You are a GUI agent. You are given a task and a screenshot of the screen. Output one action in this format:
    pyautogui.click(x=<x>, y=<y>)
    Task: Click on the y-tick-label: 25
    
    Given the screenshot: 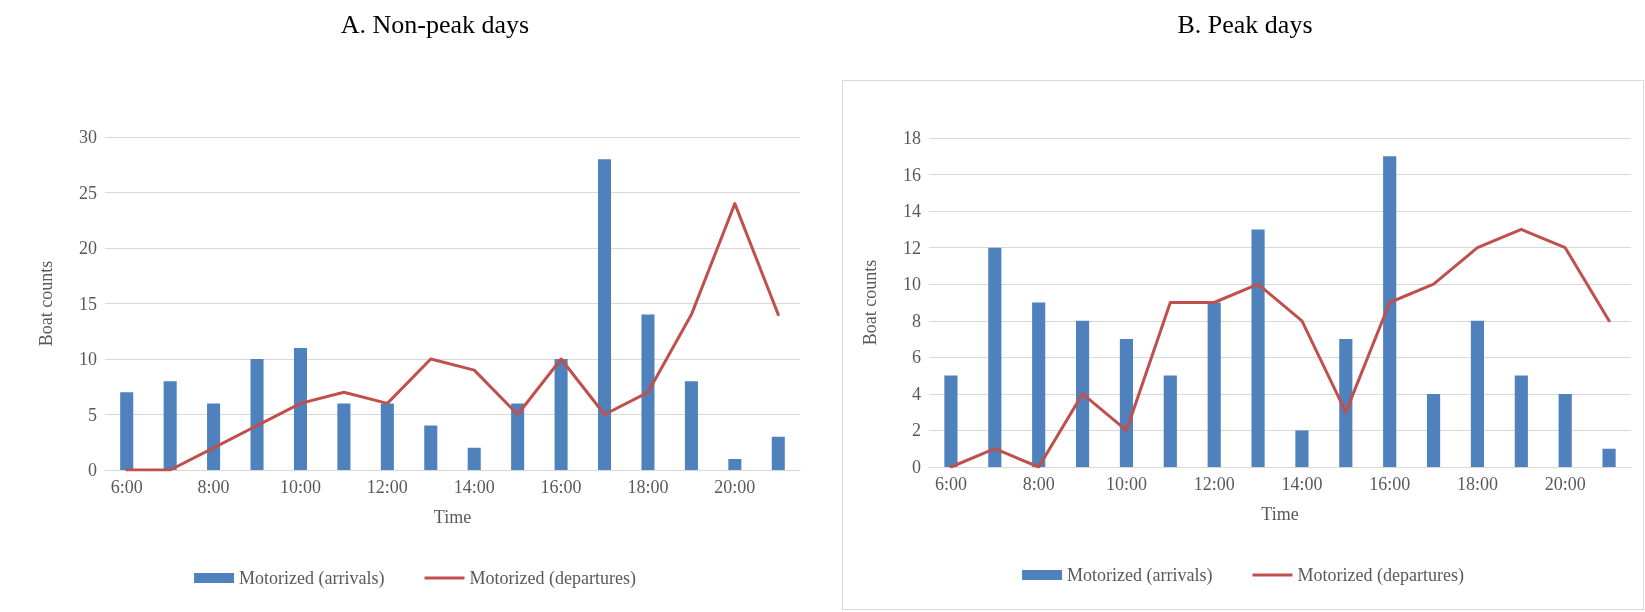 What is the action you would take?
    pyautogui.click(x=88, y=192)
    